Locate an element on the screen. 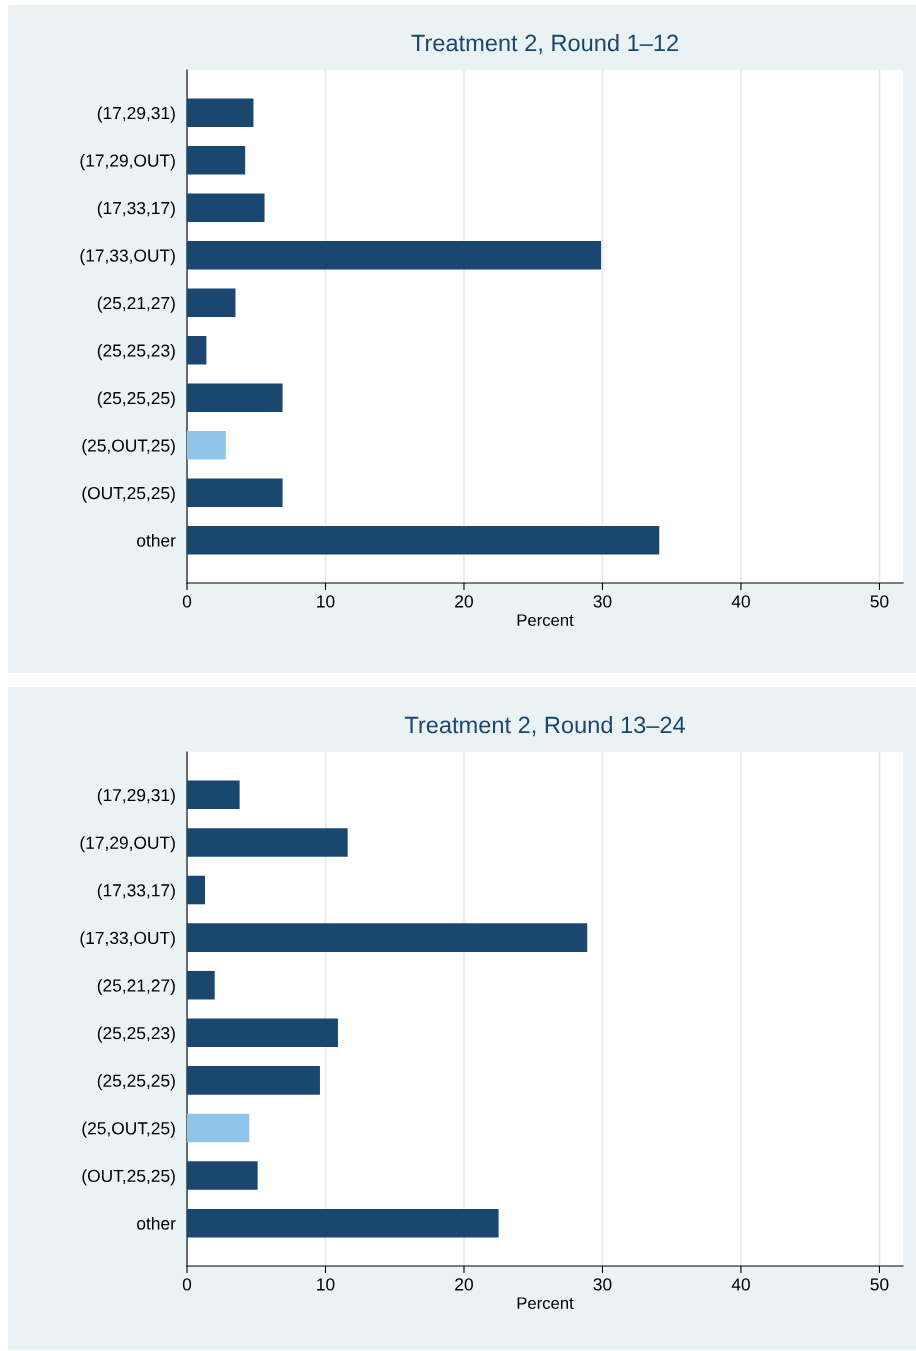 The width and height of the screenshot is (916, 1351). chart-title: Treatment 2, Round 1–12 is located at coordinates (544, 44).